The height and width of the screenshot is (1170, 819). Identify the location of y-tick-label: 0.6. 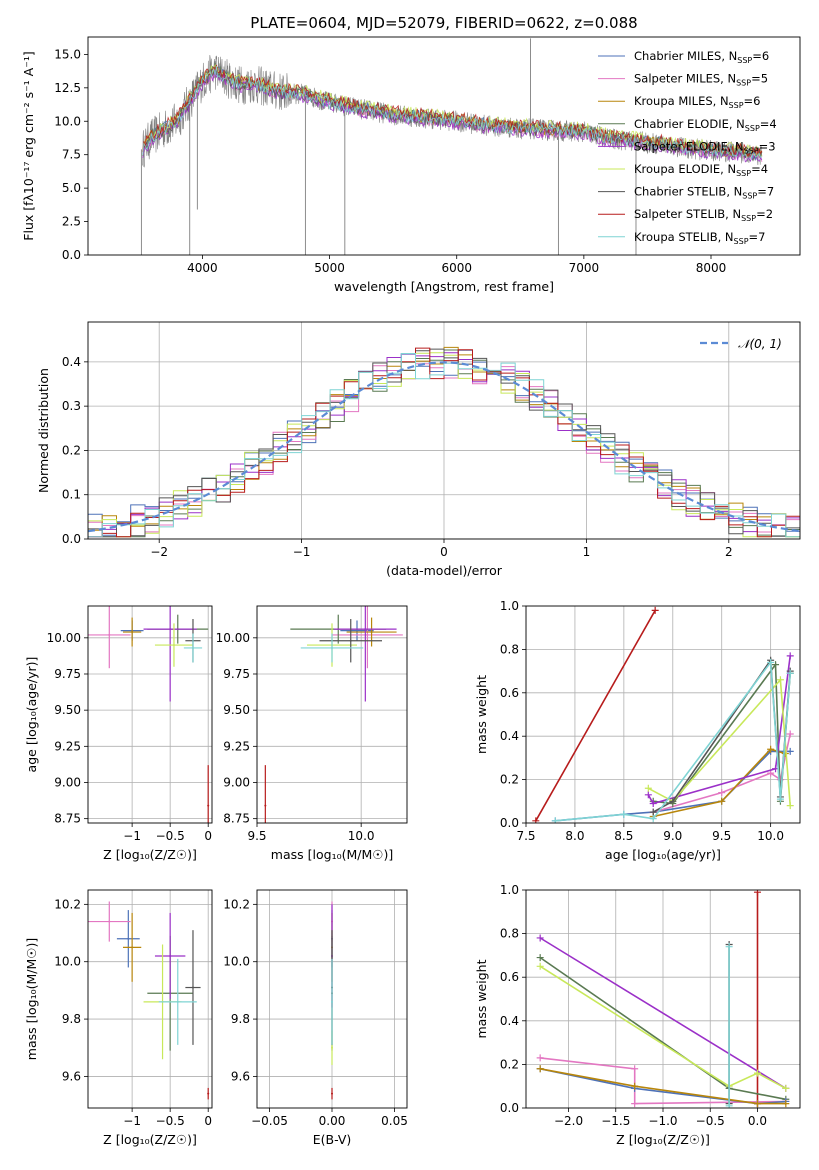
(509, 977).